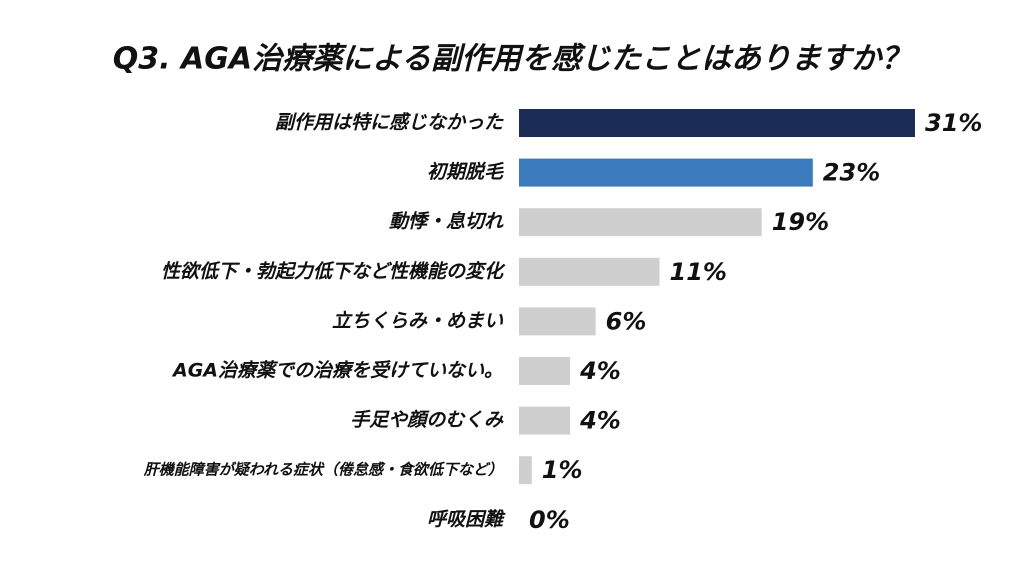 This screenshot has width=1024, height=572. What do you see at coordinates (389, 123) in the screenshot?
I see `category-label: 副作用は特に感じなかった` at bounding box center [389, 123].